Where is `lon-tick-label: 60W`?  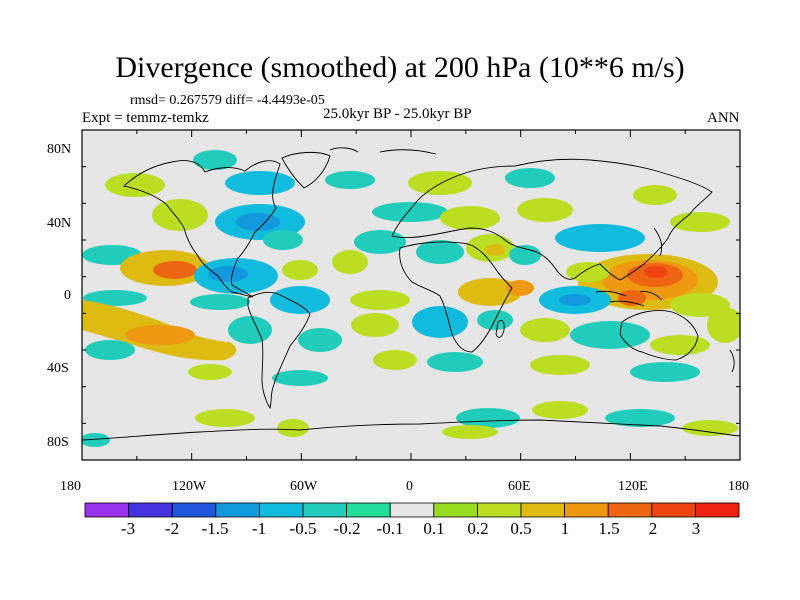
lon-tick-label: 60W is located at coordinates (304, 486).